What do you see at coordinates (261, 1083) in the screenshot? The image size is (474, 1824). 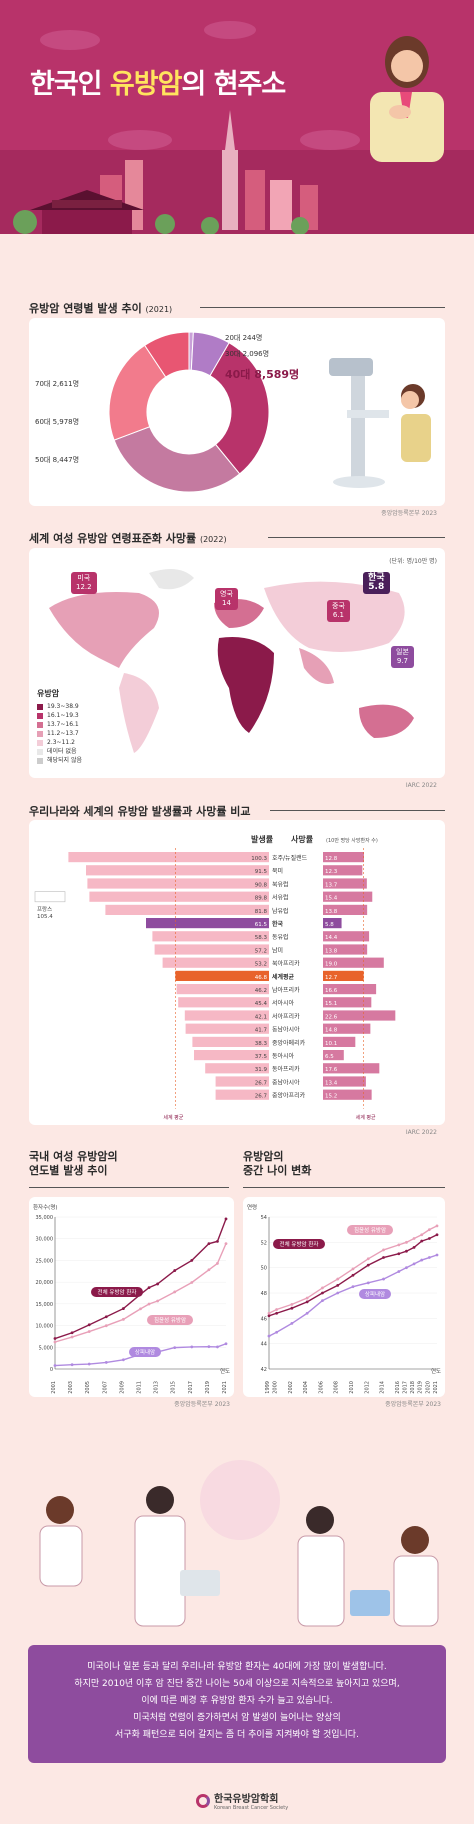 I see `incidence-value: 26.7` at bounding box center [261, 1083].